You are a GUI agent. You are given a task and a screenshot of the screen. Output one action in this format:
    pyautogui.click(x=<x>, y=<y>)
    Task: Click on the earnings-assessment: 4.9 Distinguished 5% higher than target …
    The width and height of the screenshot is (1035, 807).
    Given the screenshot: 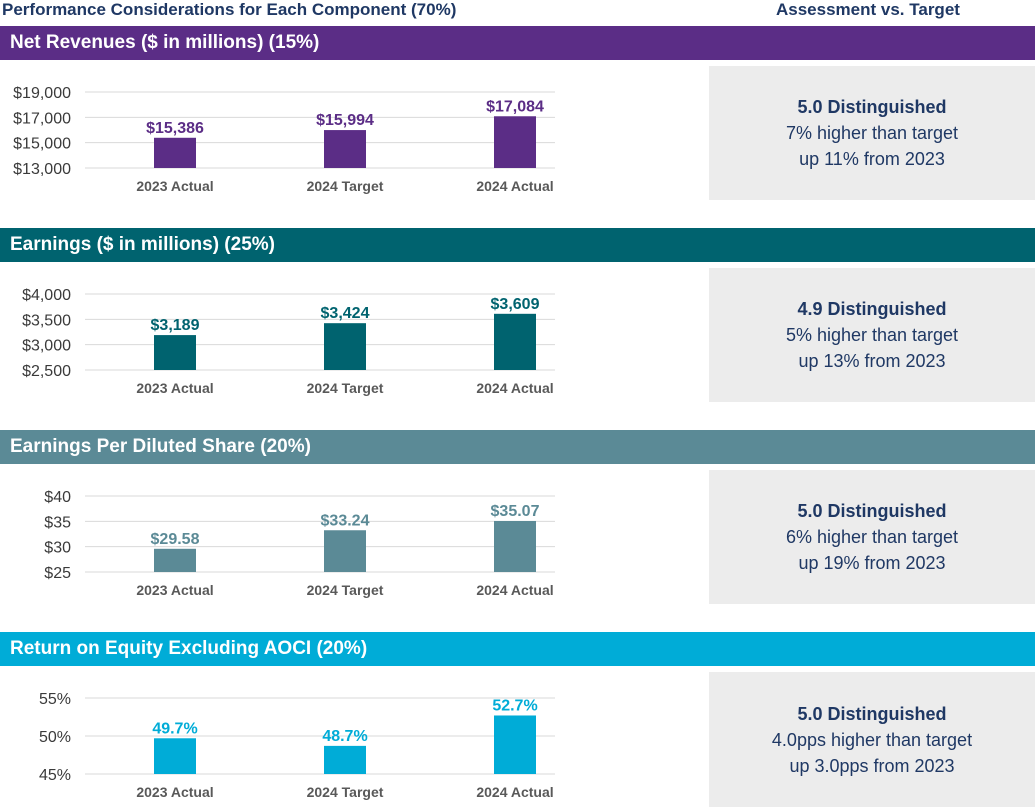 What is the action you would take?
    pyautogui.click(x=872, y=335)
    